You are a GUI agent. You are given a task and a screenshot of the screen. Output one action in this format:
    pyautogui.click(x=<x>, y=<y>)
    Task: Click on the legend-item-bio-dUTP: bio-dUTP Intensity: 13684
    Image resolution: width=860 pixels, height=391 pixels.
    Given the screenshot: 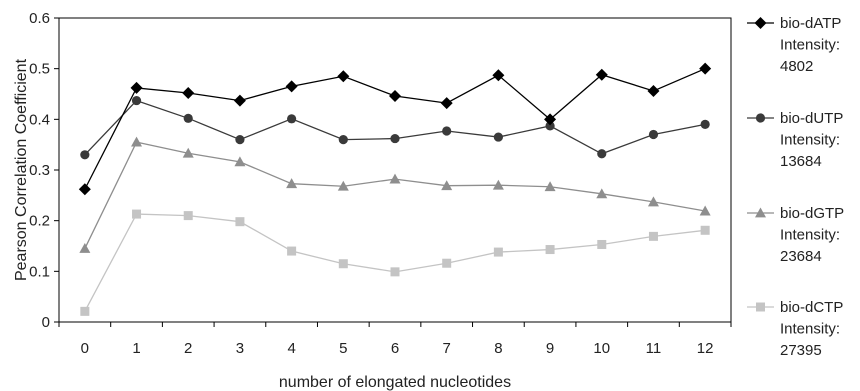 What is the action you would take?
    pyautogui.click(x=795, y=140)
    